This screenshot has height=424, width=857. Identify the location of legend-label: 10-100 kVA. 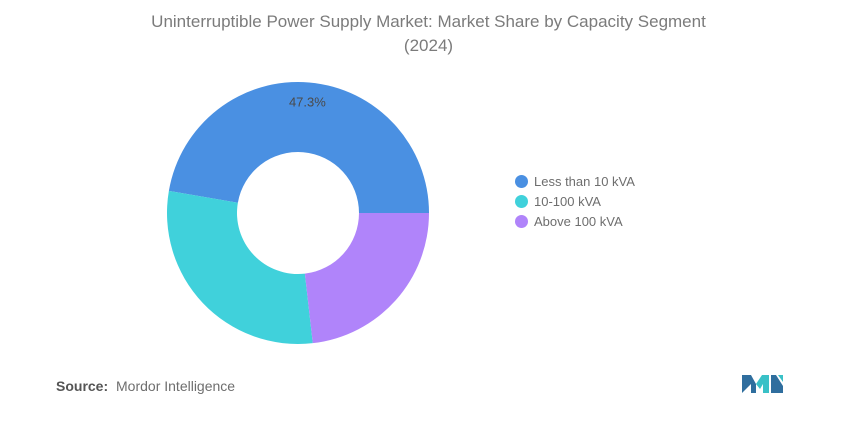
(567, 201).